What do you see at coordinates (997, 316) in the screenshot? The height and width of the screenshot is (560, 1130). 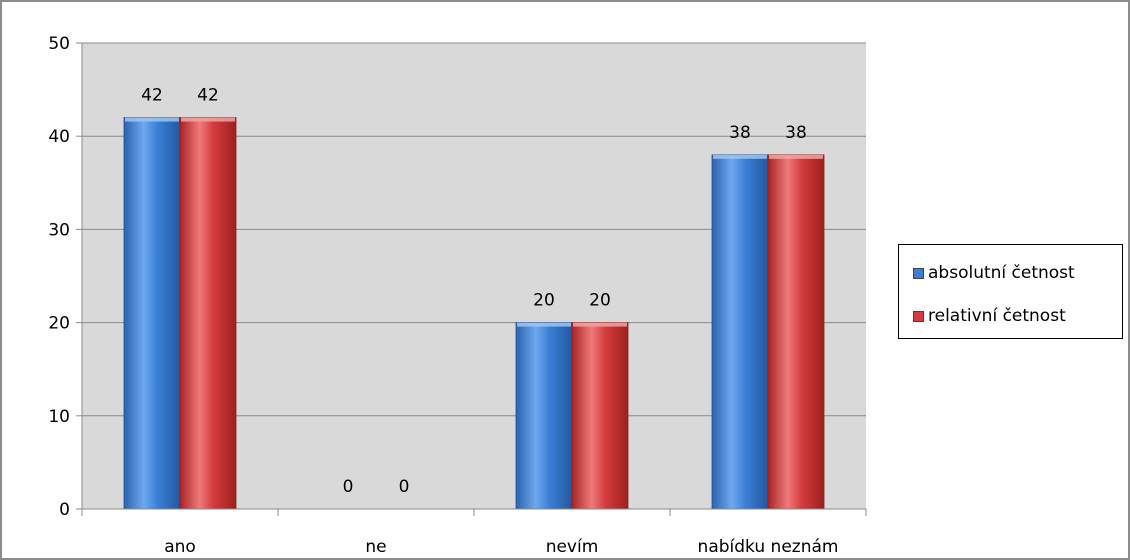 I see `legend-label-relative: relativní četnost` at bounding box center [997, 316].